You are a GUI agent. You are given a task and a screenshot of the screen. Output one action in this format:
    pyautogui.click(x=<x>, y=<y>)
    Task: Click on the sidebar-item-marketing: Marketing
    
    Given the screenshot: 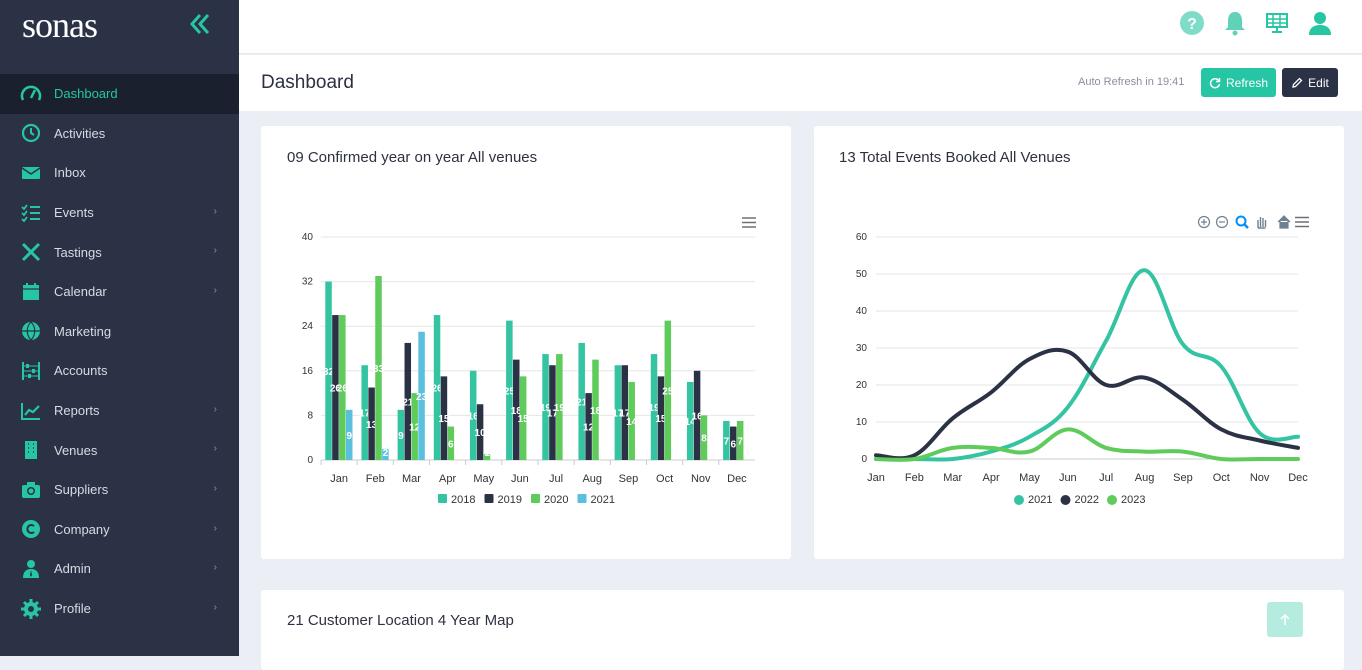 What is the action you would take?
    pyautogui.click(x=119, y=332)
    